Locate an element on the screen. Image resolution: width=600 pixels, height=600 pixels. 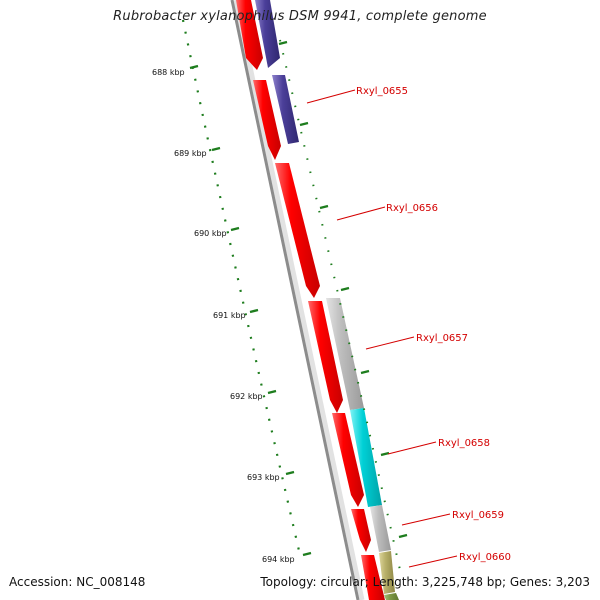
scale-label-689: 689 kbp is located at coordinates (190, 153).